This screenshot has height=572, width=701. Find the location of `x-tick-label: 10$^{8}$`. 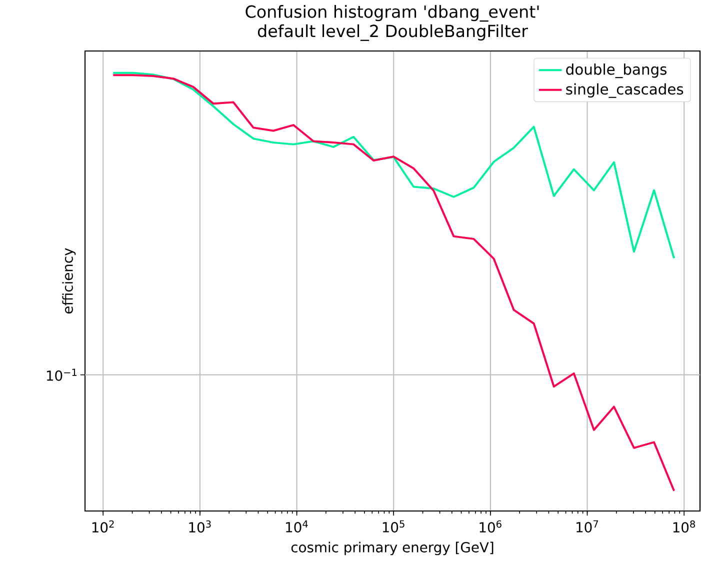

x-tick-label: 10$^{8}$ is located at coordinates (684, 526).